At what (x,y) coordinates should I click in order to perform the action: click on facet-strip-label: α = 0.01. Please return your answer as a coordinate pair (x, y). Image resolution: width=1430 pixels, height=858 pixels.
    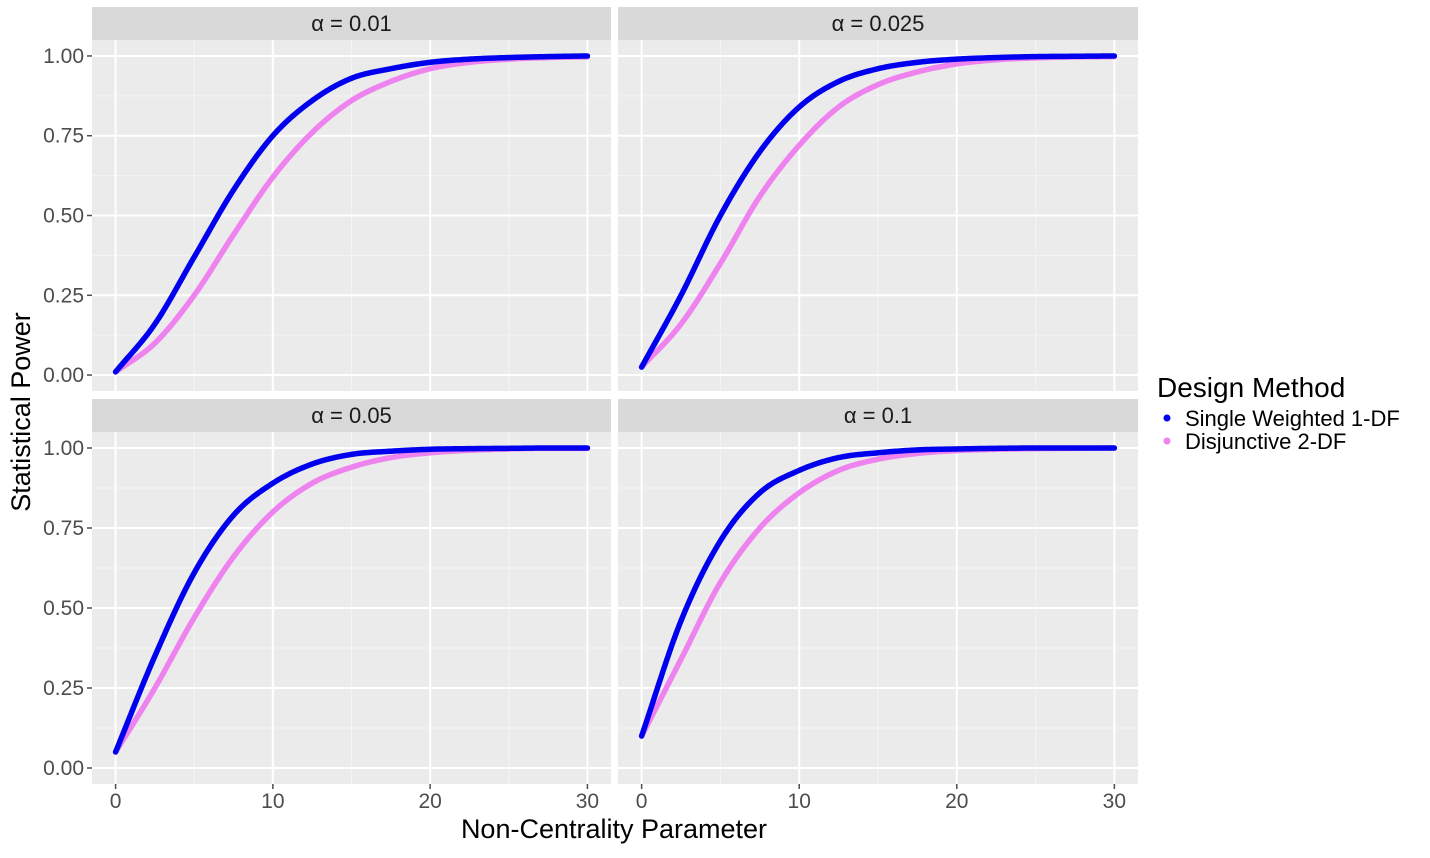
    Looking at the image, I should click on (351, 23).